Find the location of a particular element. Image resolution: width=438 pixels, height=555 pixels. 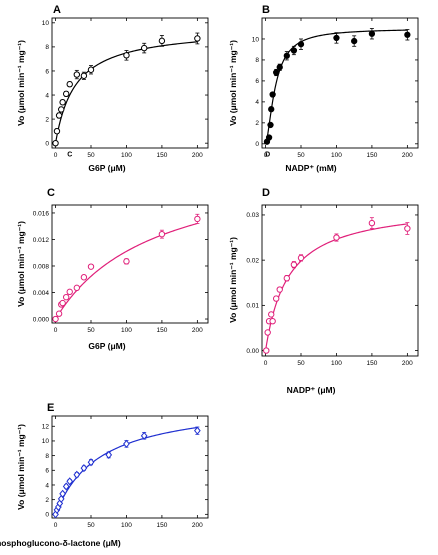

panel-annotation: D is located at coordinates (267, 155).